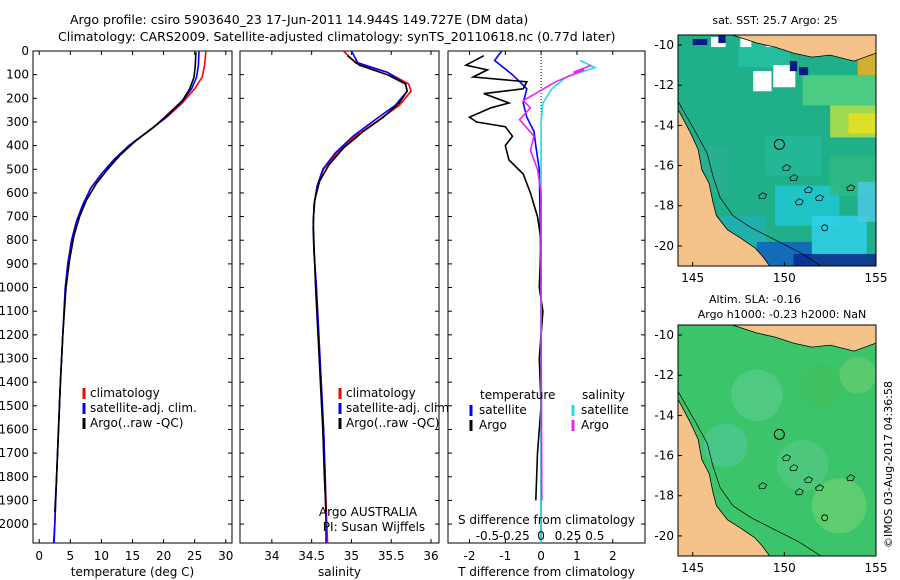 The width and height of the screenshot is (900, 580). I want to click on legend-header-salinity: salinity, so click(603, 395).